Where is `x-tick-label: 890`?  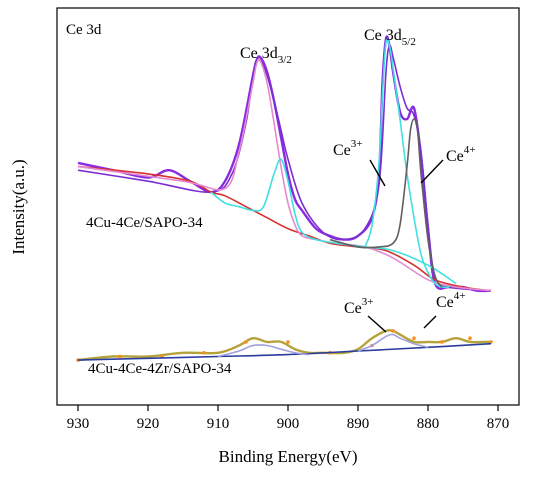 x-tick-label: 890 is located at coordinates (358, 424).